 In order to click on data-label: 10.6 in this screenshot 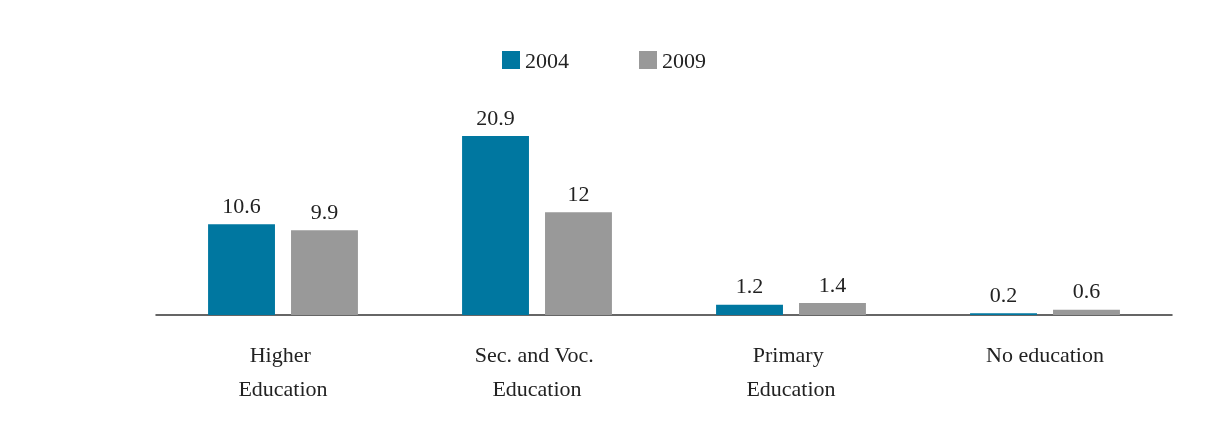, I will do `click(241, 205)`.